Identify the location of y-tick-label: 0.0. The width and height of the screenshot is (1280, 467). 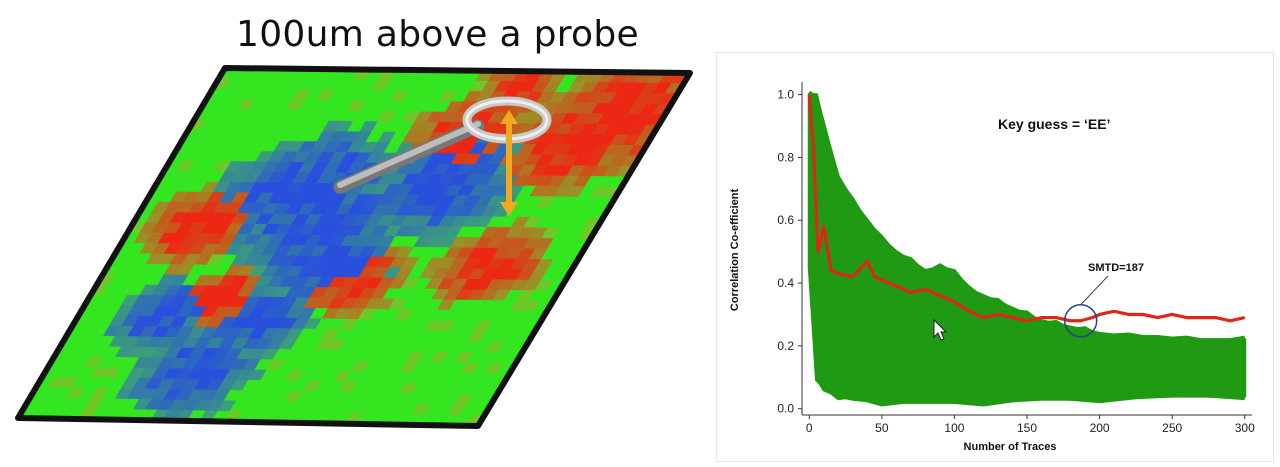
(785, 409).